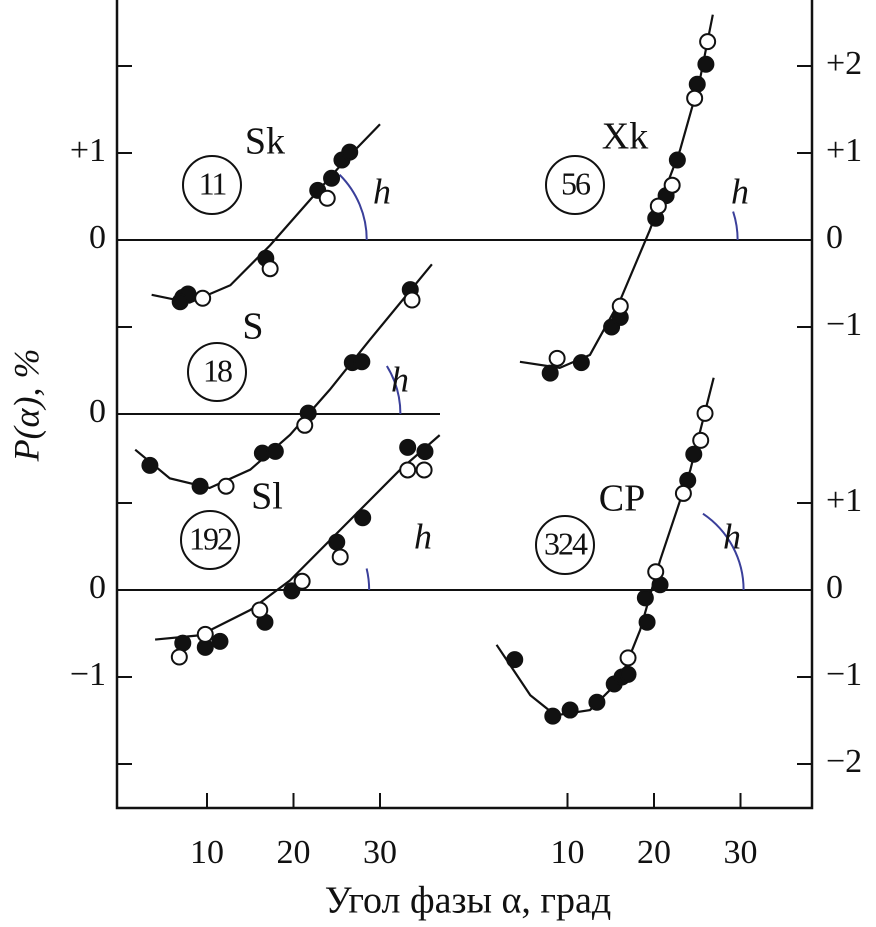 The height and width of the screenshot is (927, 876). I want to click on panel-annotation: 324, so click(566, 543).